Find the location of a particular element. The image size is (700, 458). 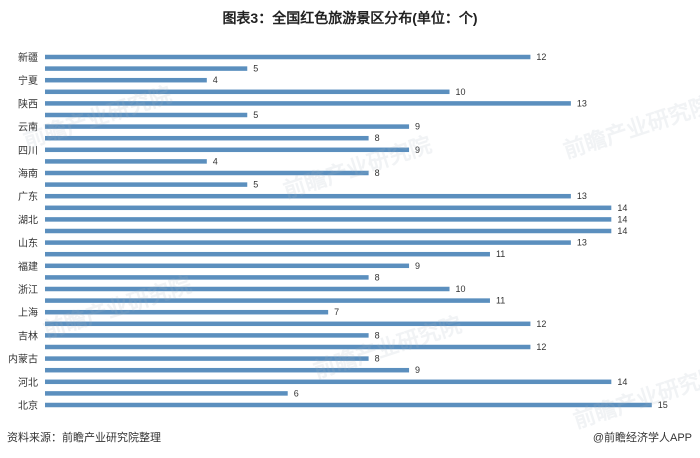

data-label: 6 is located at coordinates (296, 393).